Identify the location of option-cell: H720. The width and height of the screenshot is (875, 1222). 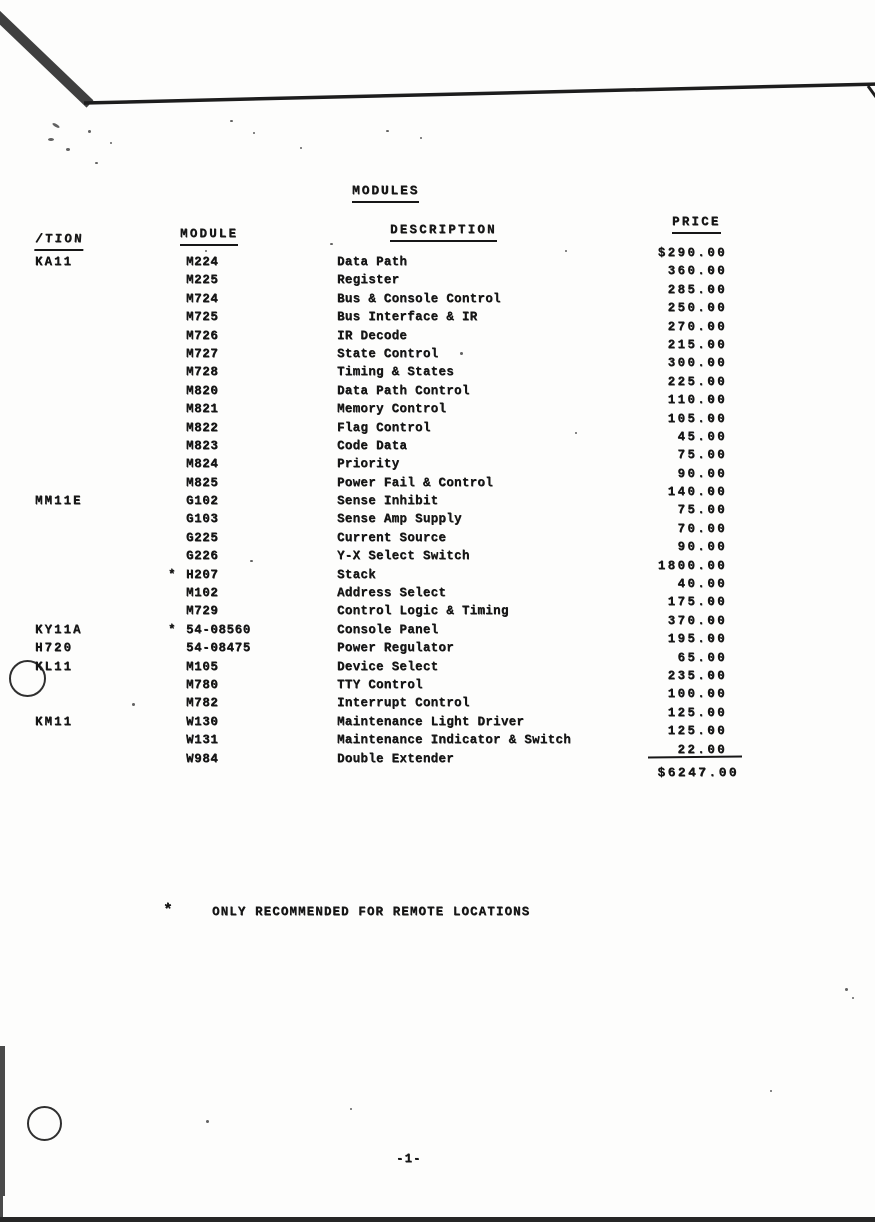
(54, 648).